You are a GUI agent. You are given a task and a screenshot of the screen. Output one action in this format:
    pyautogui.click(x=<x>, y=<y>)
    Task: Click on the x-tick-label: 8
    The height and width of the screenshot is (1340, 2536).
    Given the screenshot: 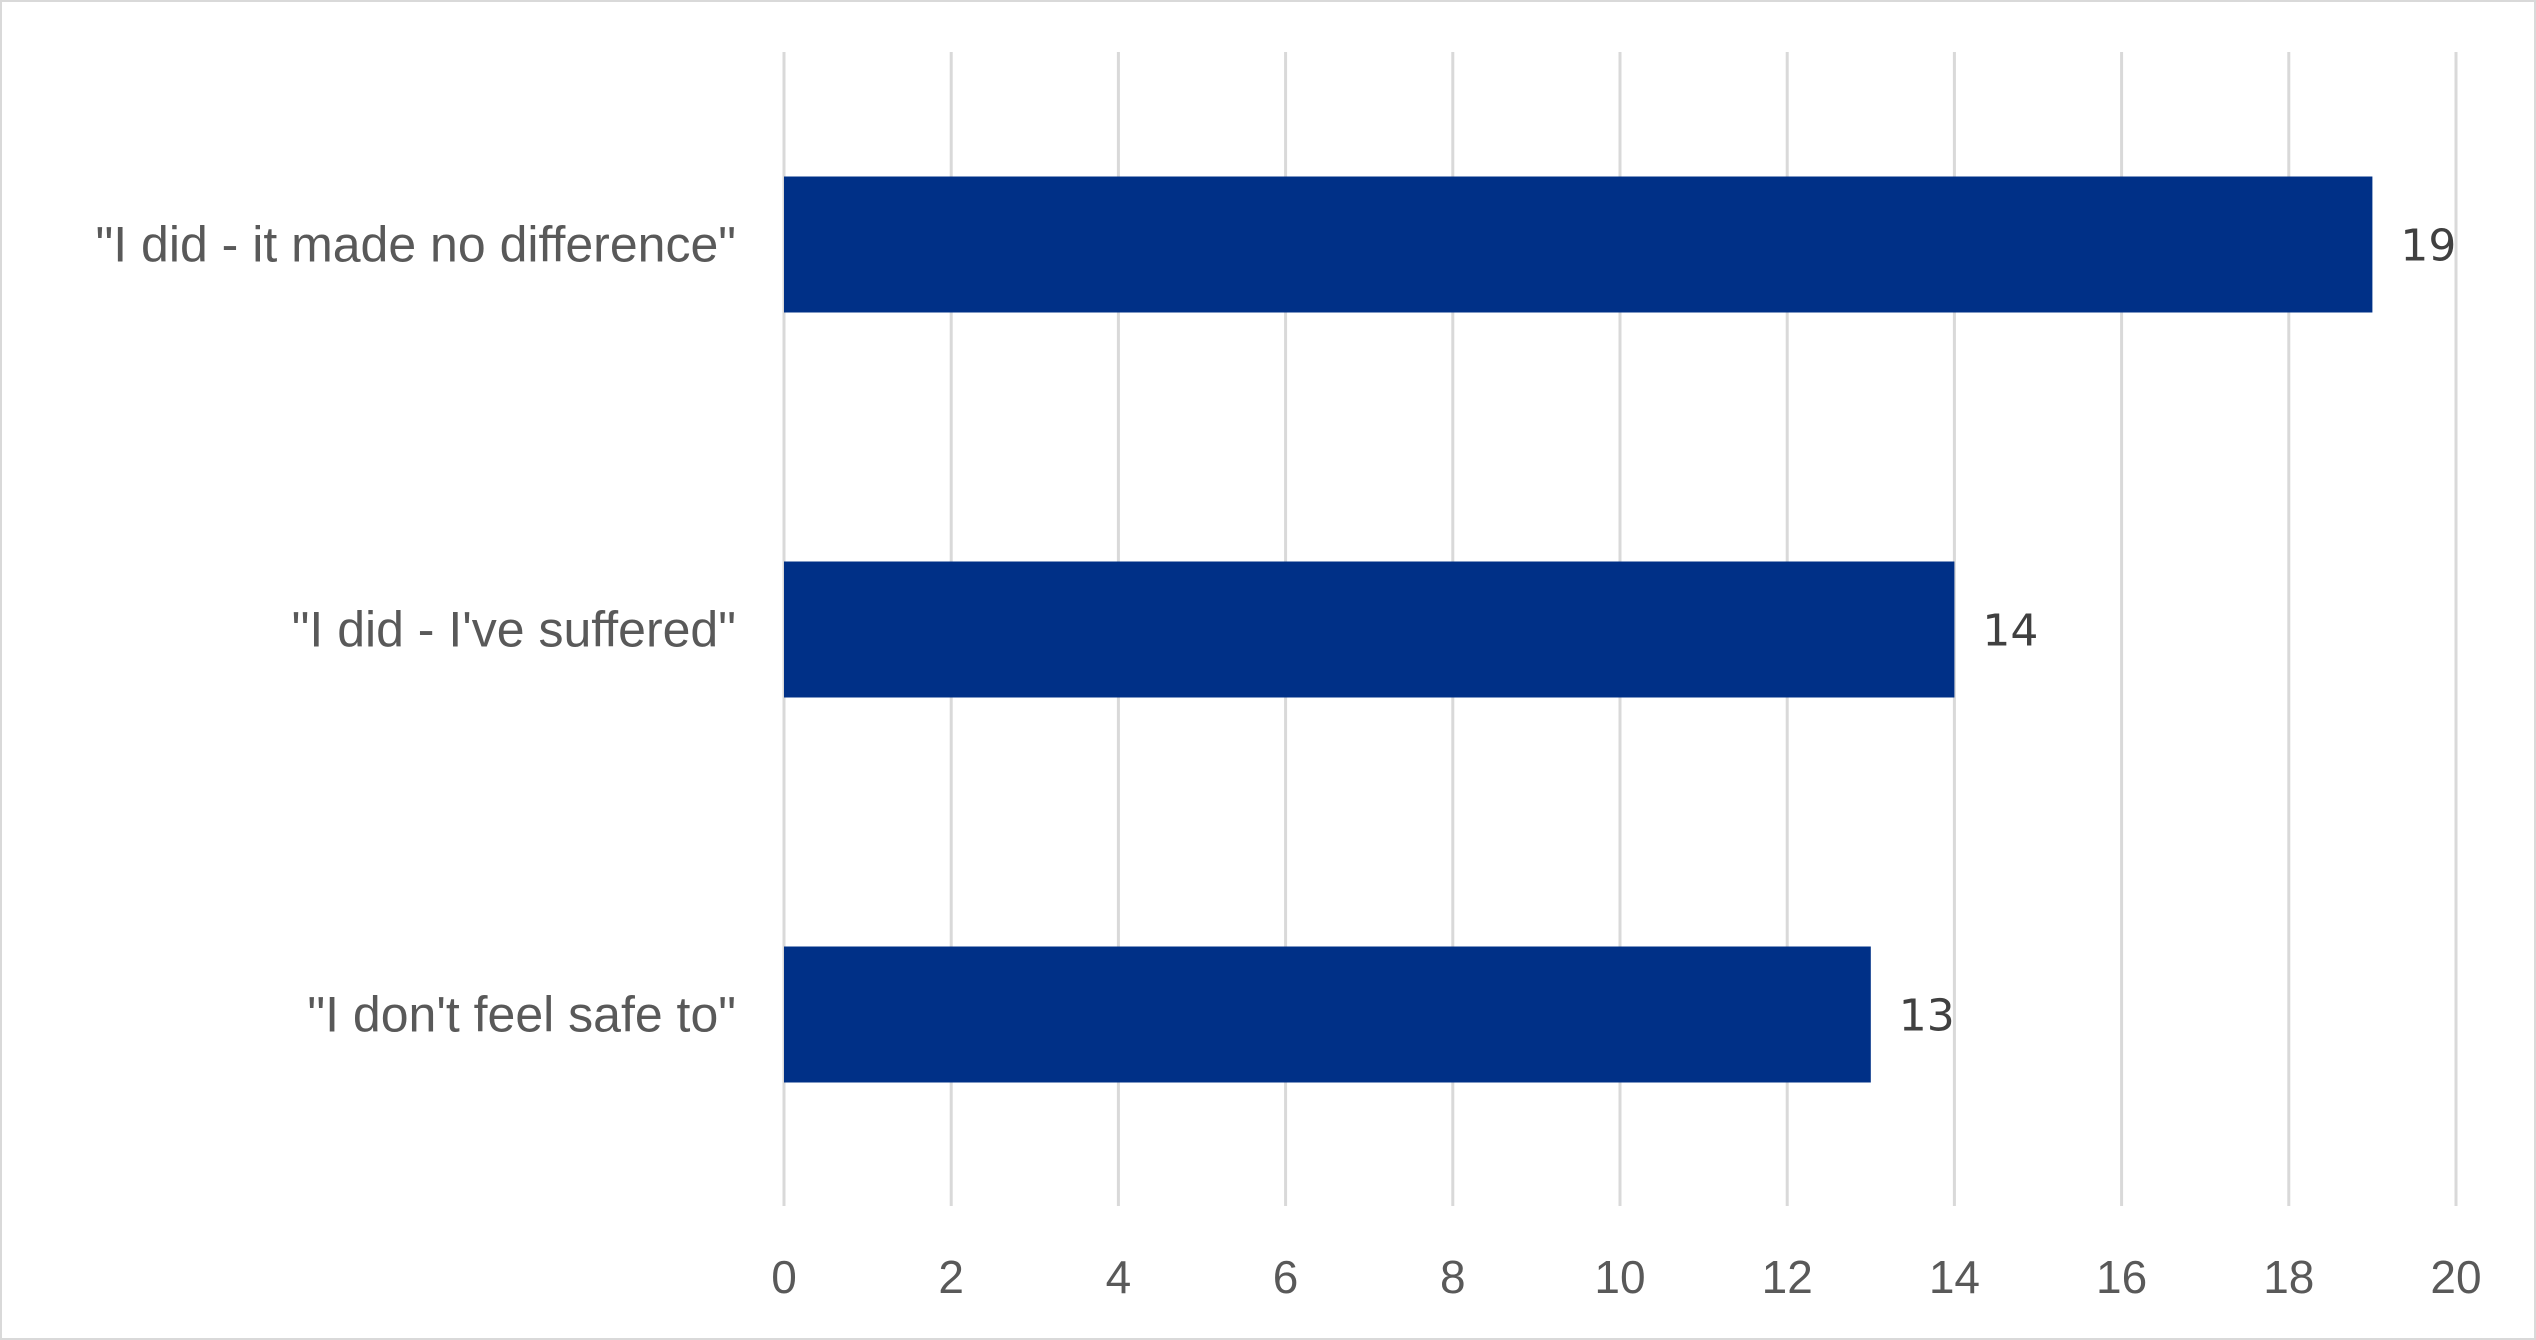 What is the action you would take?
    pyautogui.click(x=1453, y=1277)
    